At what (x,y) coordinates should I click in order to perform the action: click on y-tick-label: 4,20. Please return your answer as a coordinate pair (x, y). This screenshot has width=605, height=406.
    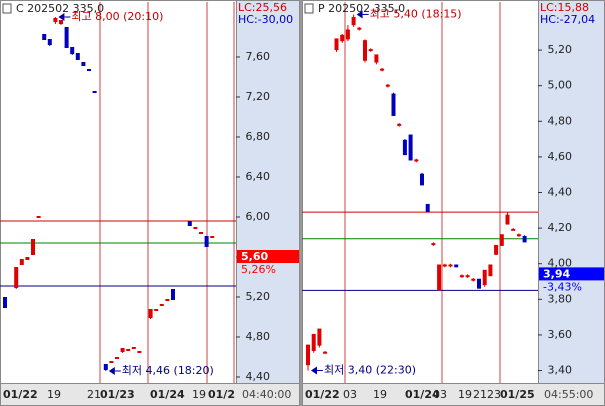
    Looking at the image, I should click on (560, 227).